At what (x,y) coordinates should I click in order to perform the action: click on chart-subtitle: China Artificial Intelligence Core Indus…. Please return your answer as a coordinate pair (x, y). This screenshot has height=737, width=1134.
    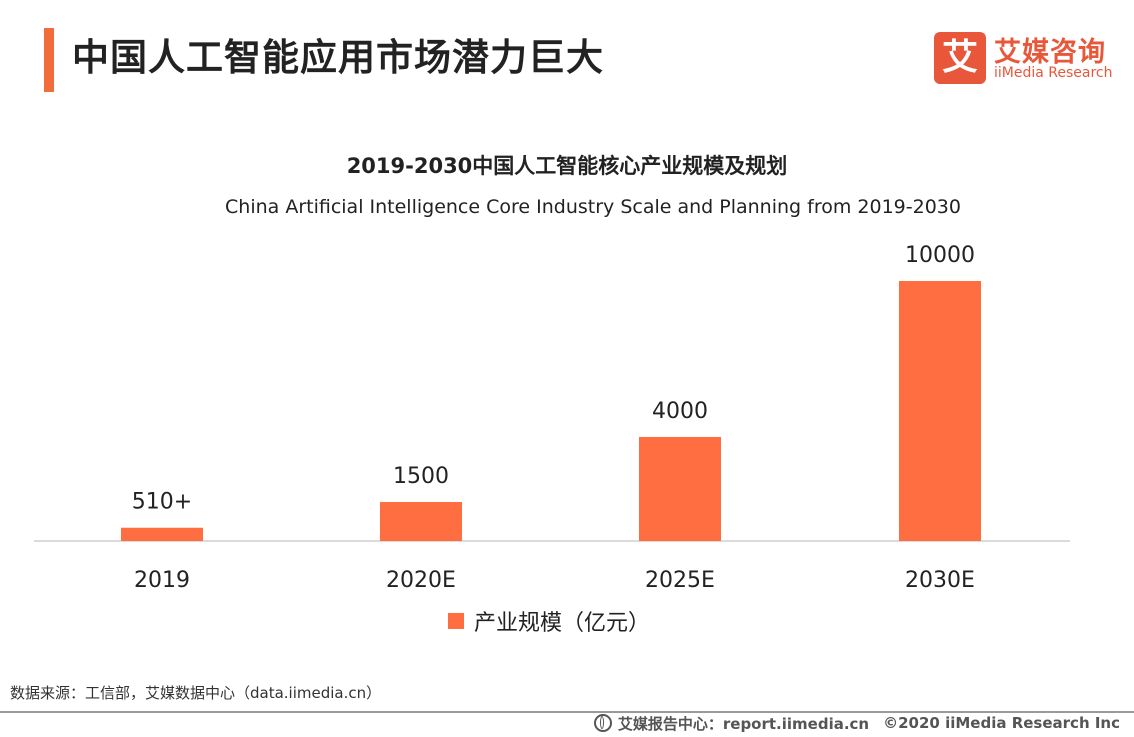
    Looking at the image, I should click on (593, 207).